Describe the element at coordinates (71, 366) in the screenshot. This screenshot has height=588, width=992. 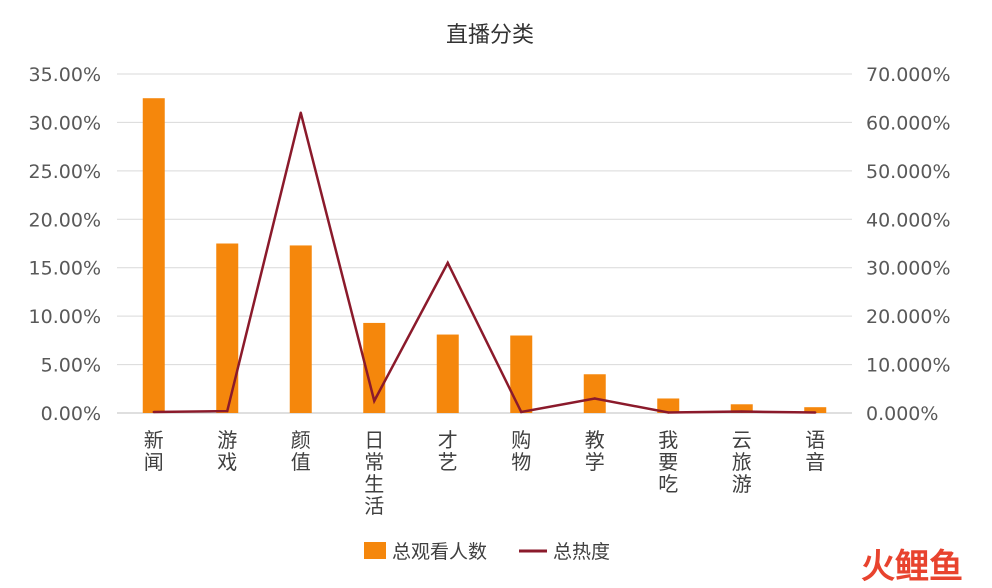
I see `left-tick-label: 5.00%` at that location.